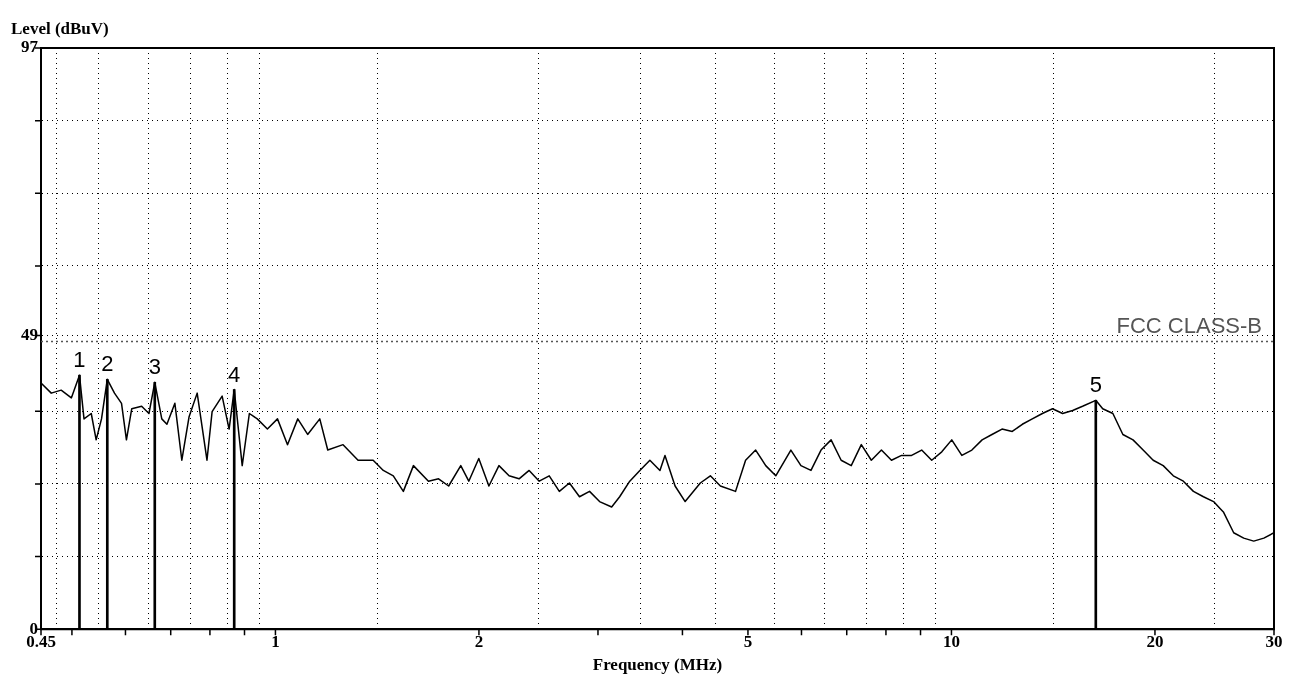  Describe the element at coordinates (951, 641) in the screenshot. I see `x-tick-label: 10` at that location.